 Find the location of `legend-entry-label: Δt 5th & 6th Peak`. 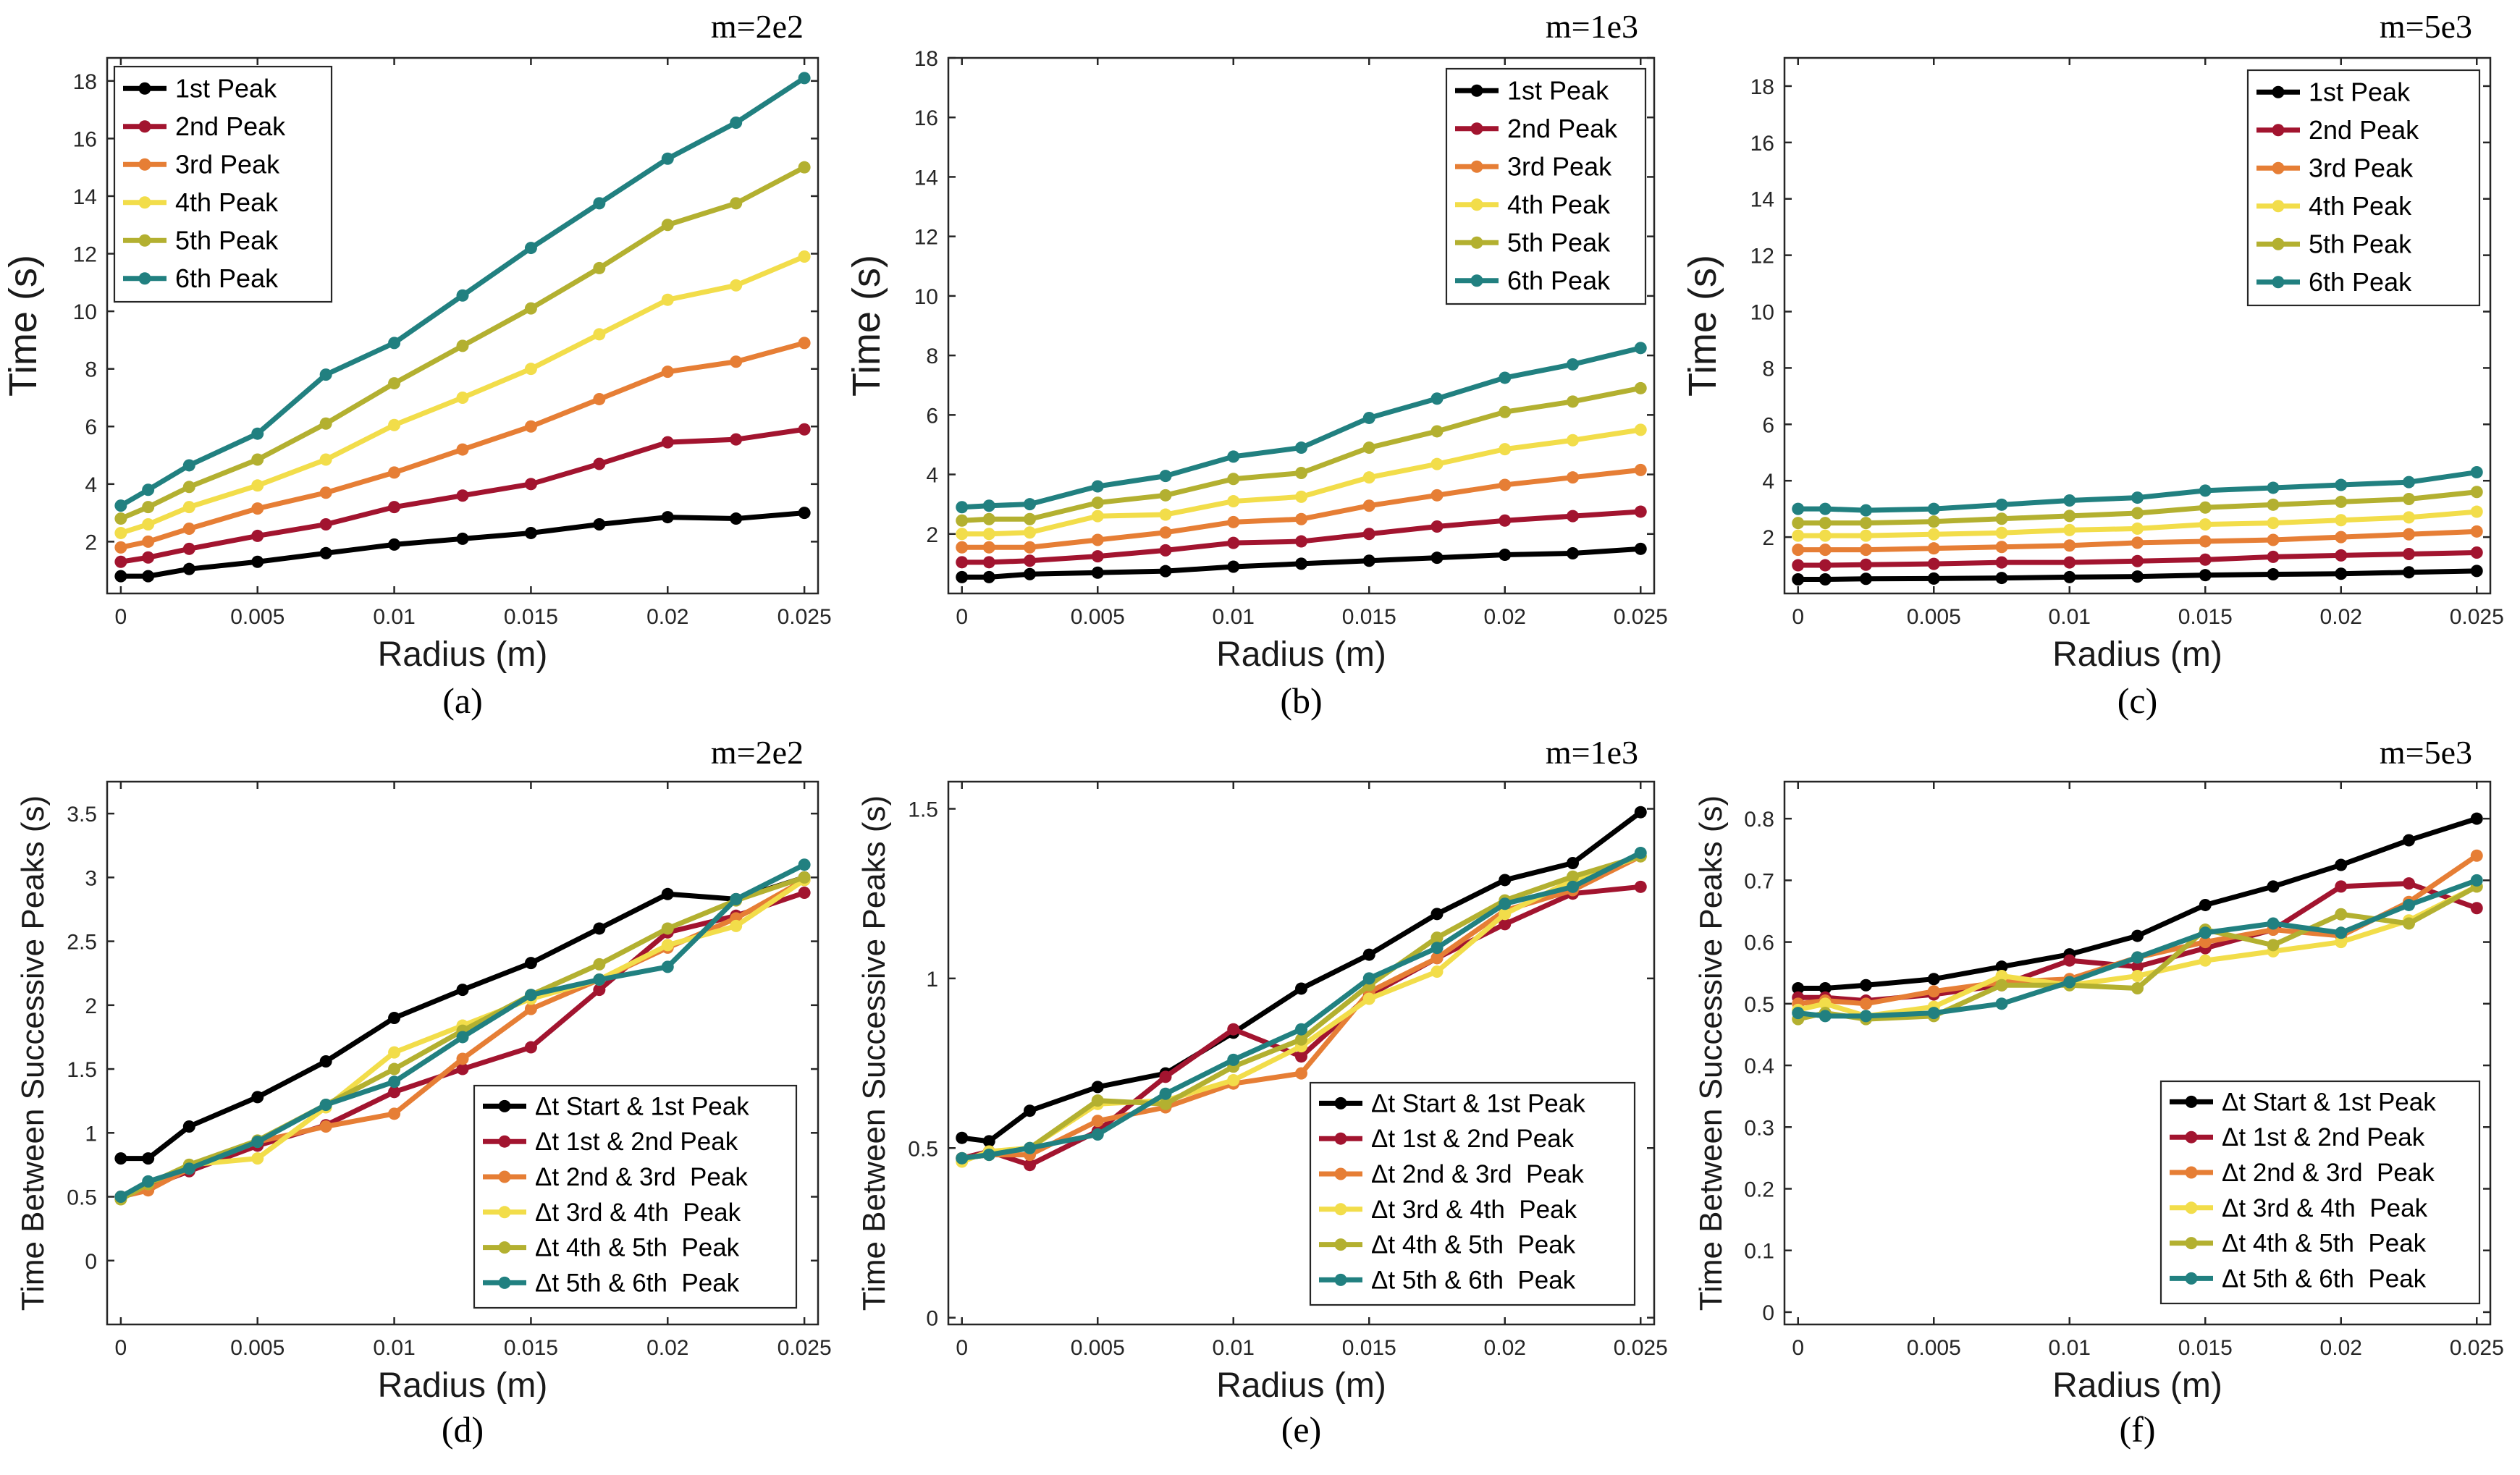

legend-entry-label: Δt 5th & 6th Peak is located at coordinates (2324, 1278).